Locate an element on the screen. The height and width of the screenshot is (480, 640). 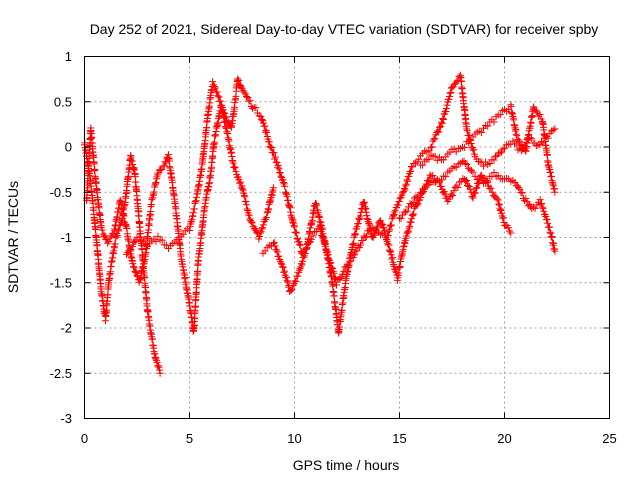
x-tick-label: 10 is located at coordinates (294, 438).